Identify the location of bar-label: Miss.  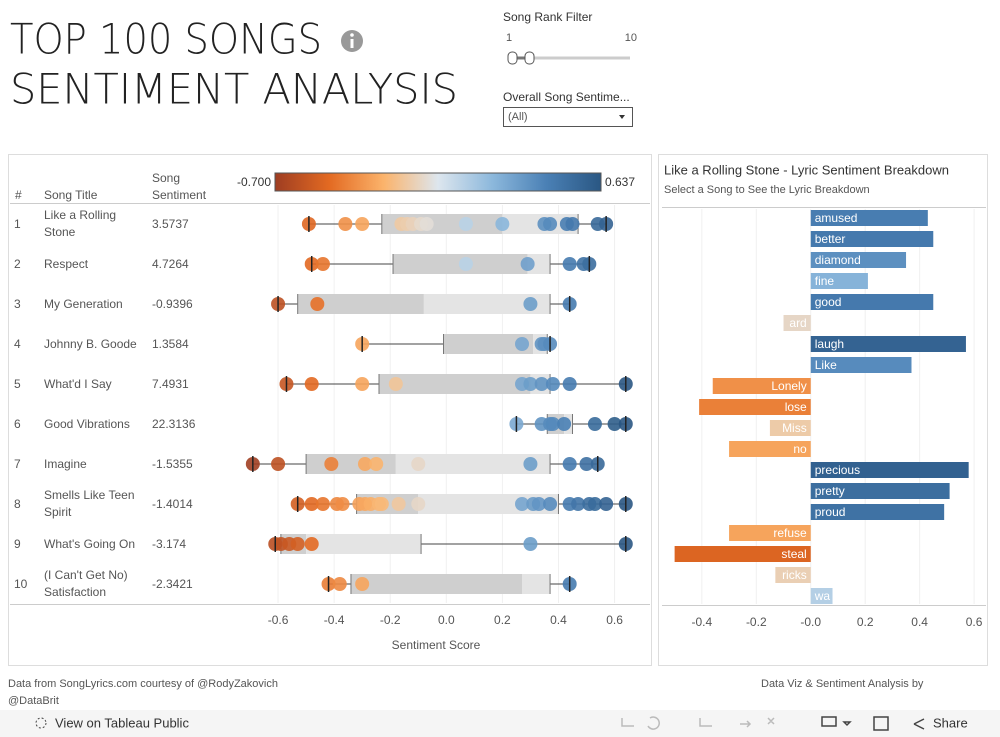
(794, 428).